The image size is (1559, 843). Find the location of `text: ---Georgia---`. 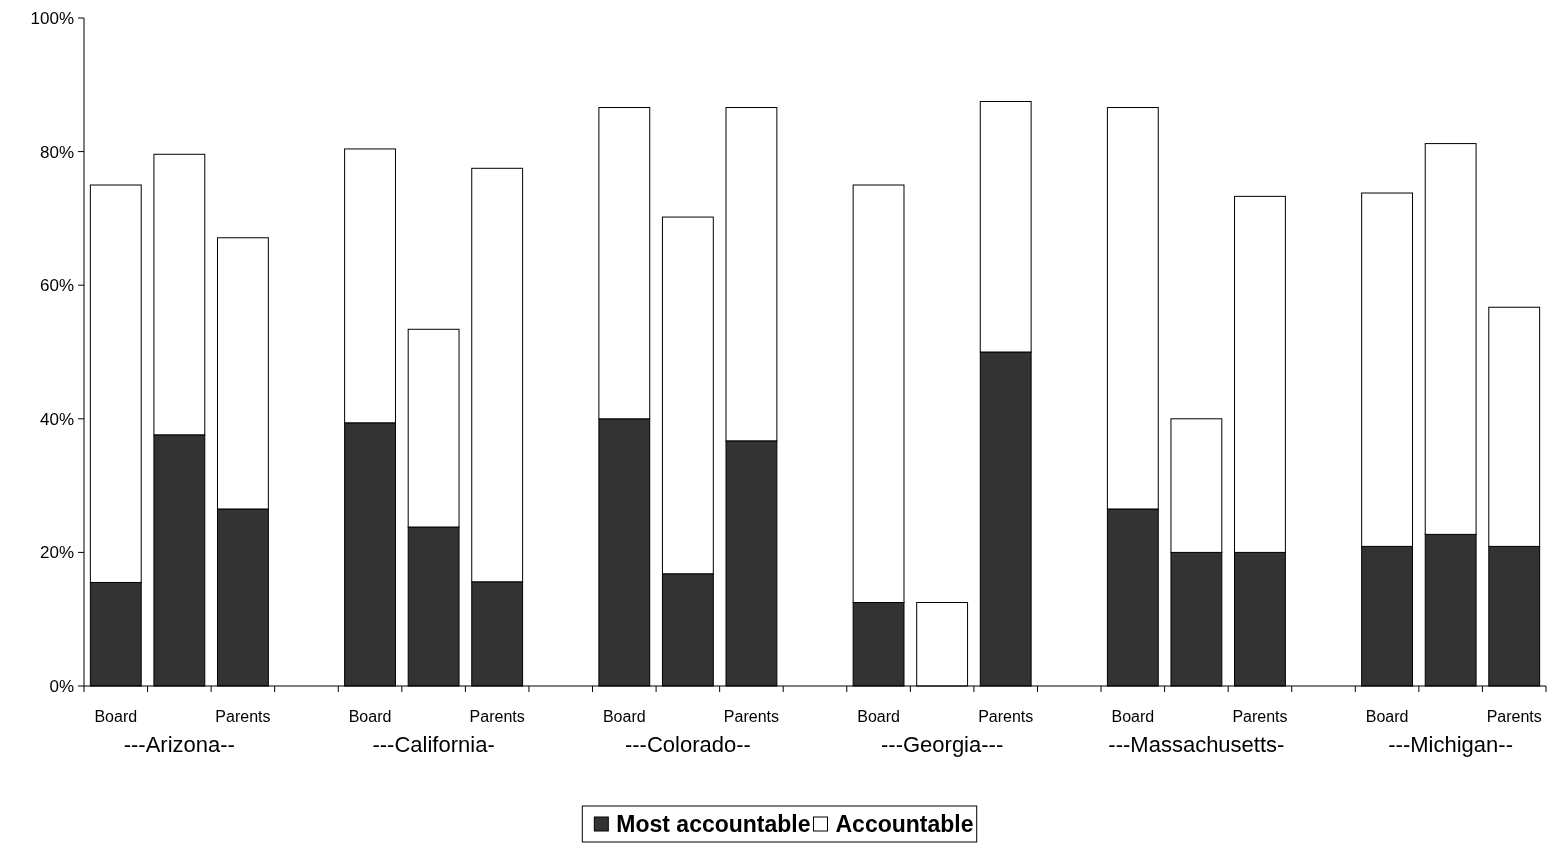

text: ---Georgia--- is located at coordinates (942, 744).